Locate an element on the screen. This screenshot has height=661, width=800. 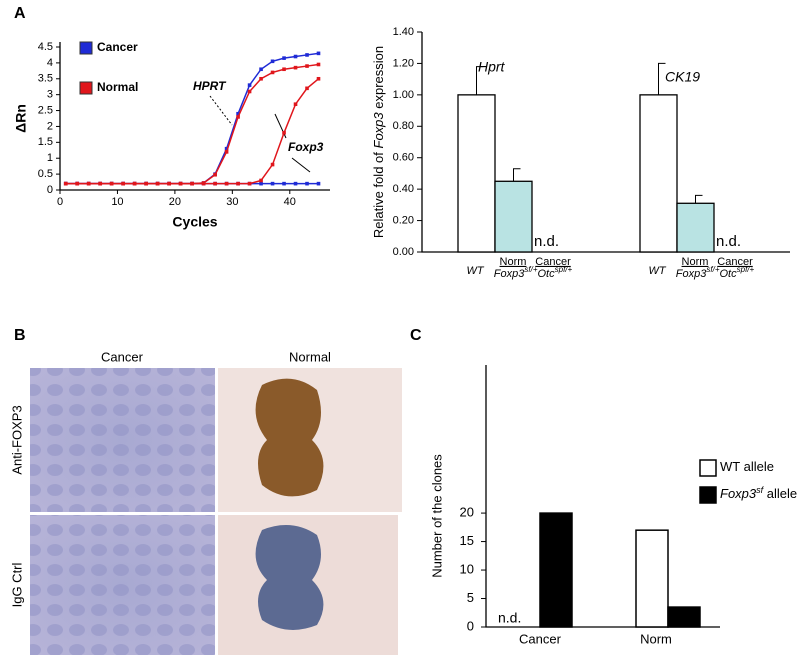
legend-label-part: WT allele is located at coordinates (747, 466).